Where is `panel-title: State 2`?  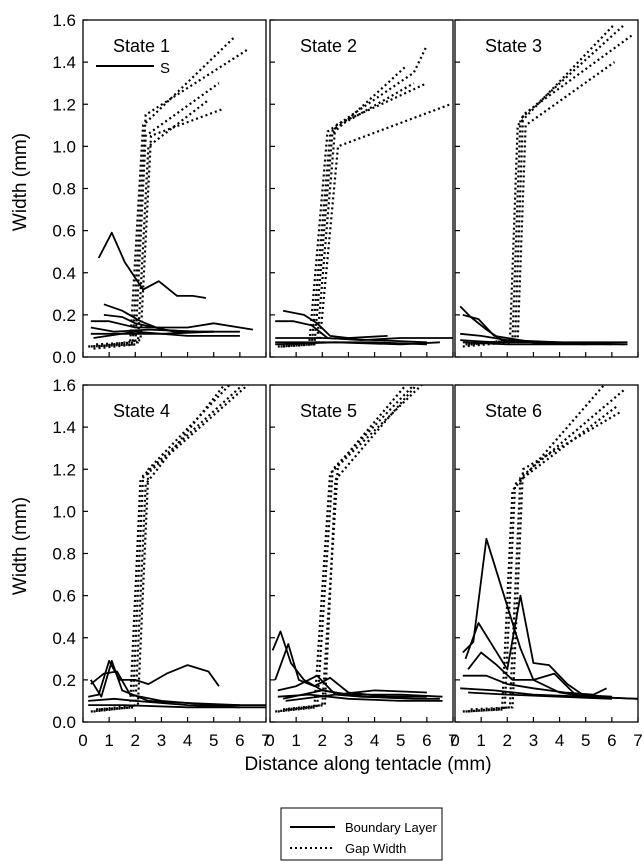 panel-title: State 2 is located at coordinates (328, 46).